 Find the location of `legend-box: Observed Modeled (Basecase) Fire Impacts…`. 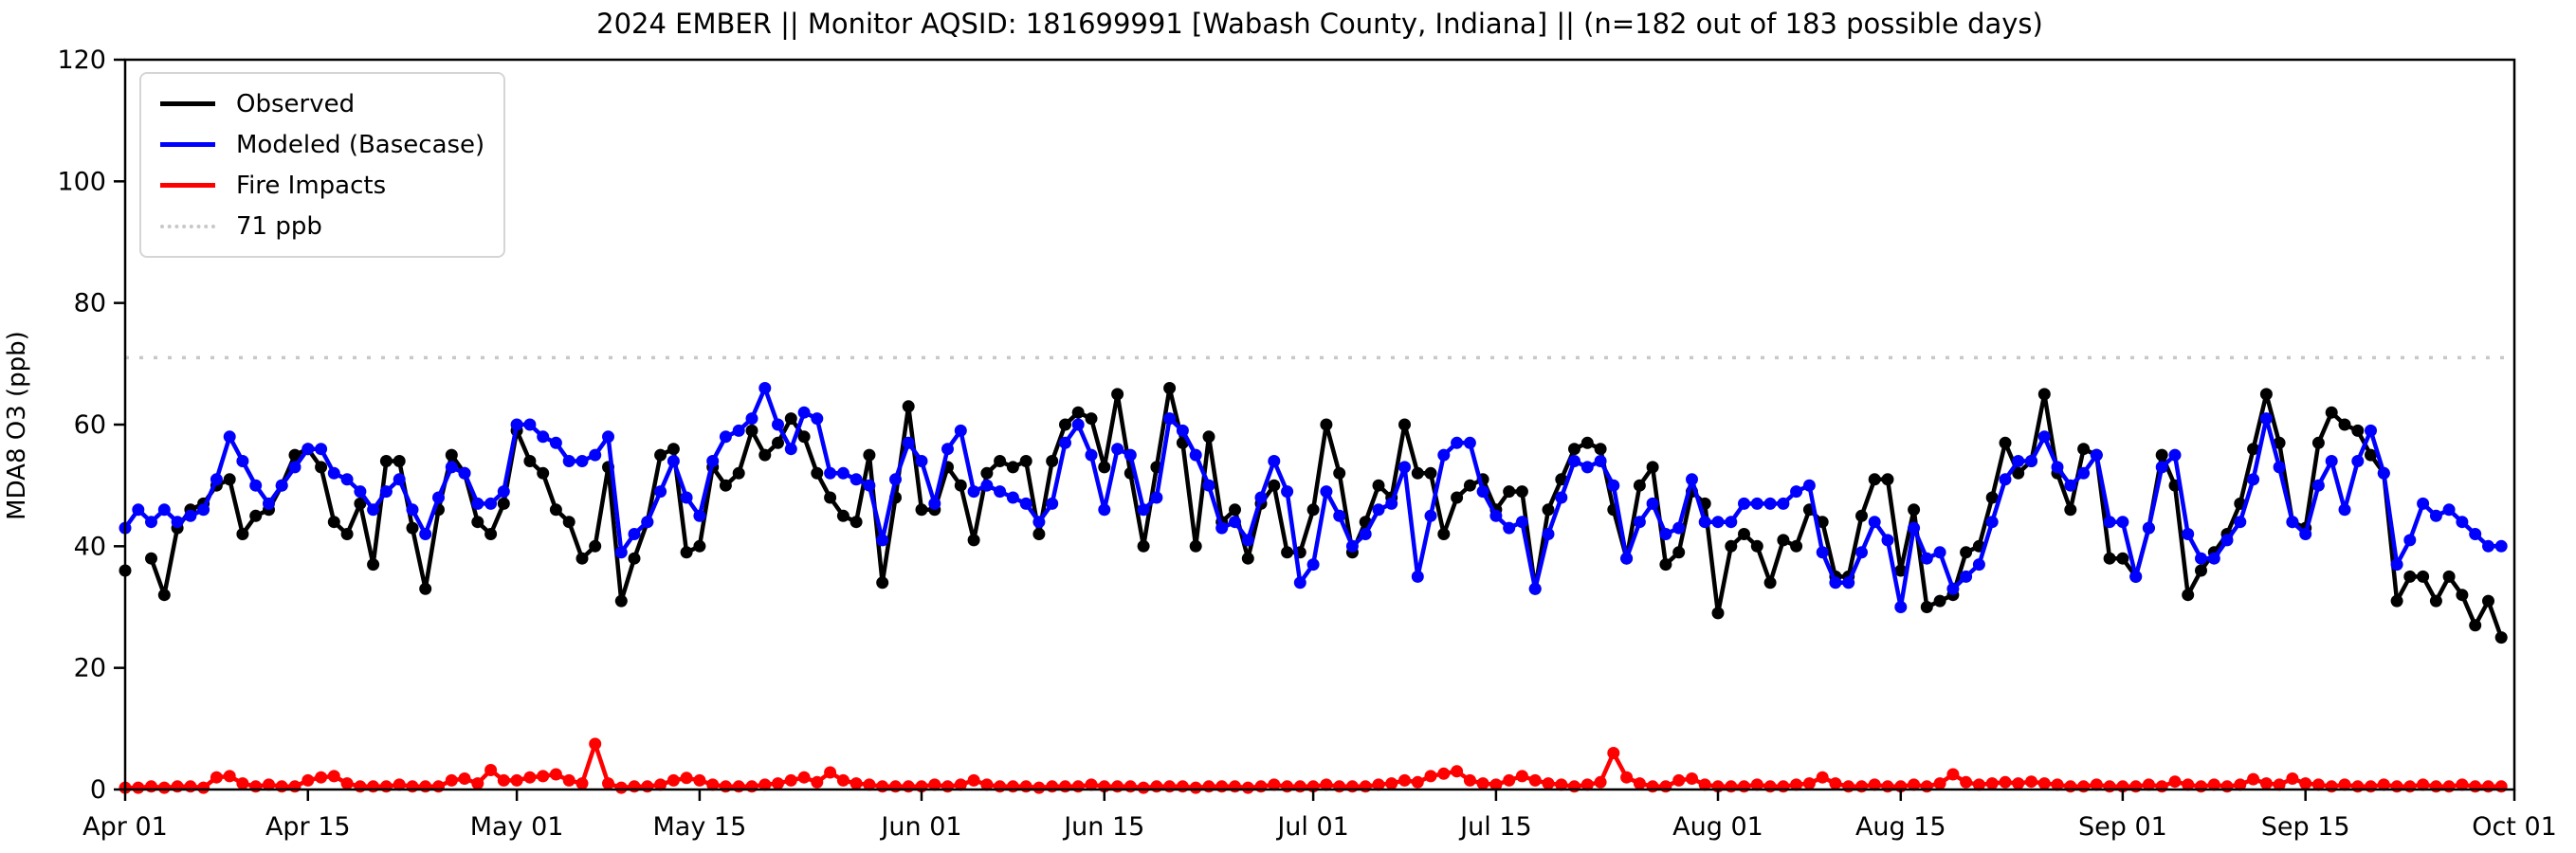

legend-box: Observed Modeled (Basecase) Fire Impacts… is located at coordinates (322, 165).